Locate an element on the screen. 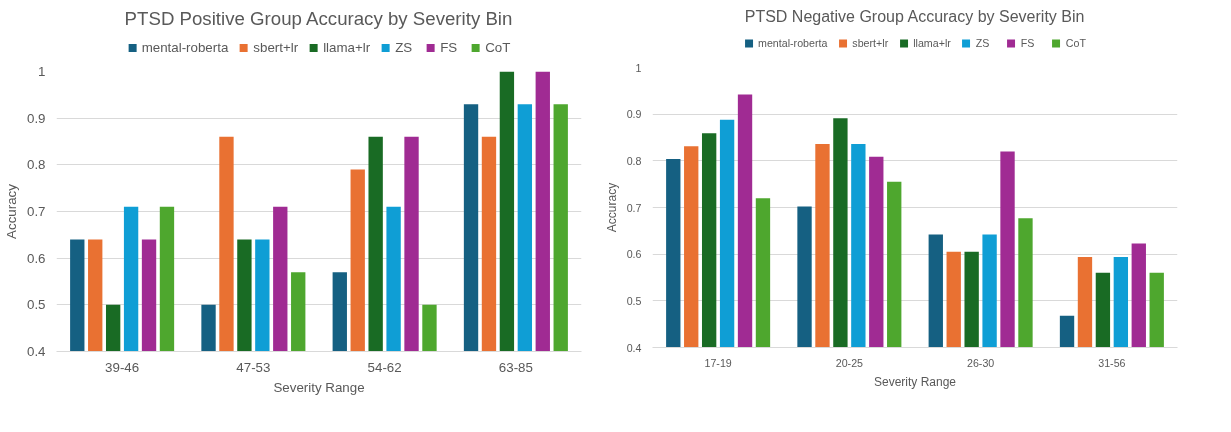  x-tick-label: 31-56 is located at coordinates (1112, 362).